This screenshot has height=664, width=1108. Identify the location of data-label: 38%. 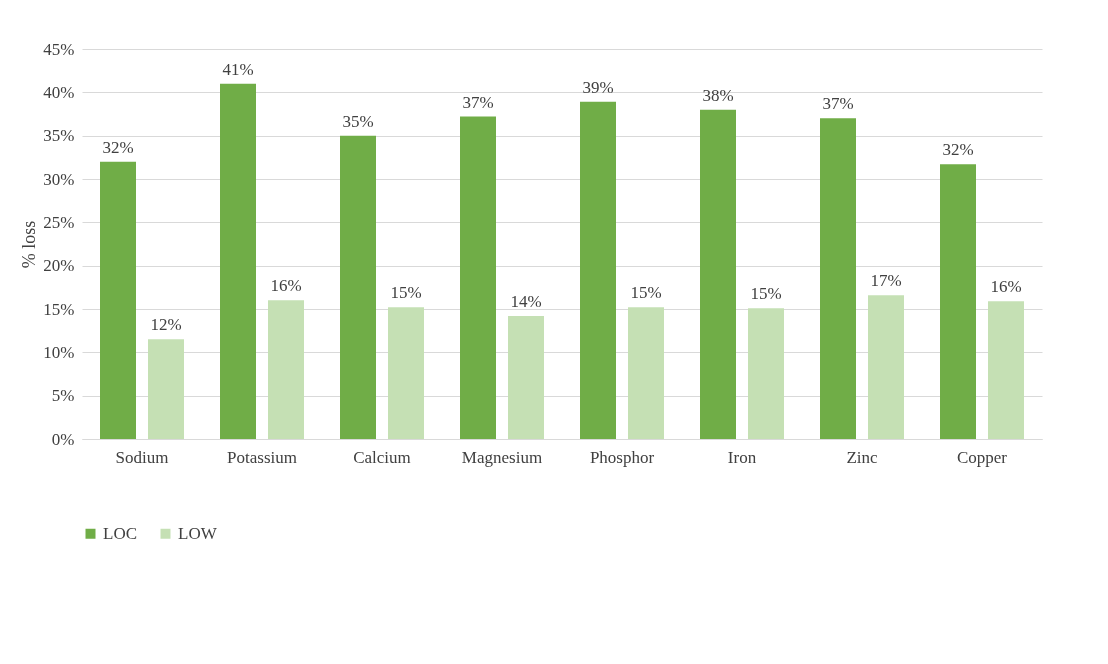
(718, 95).